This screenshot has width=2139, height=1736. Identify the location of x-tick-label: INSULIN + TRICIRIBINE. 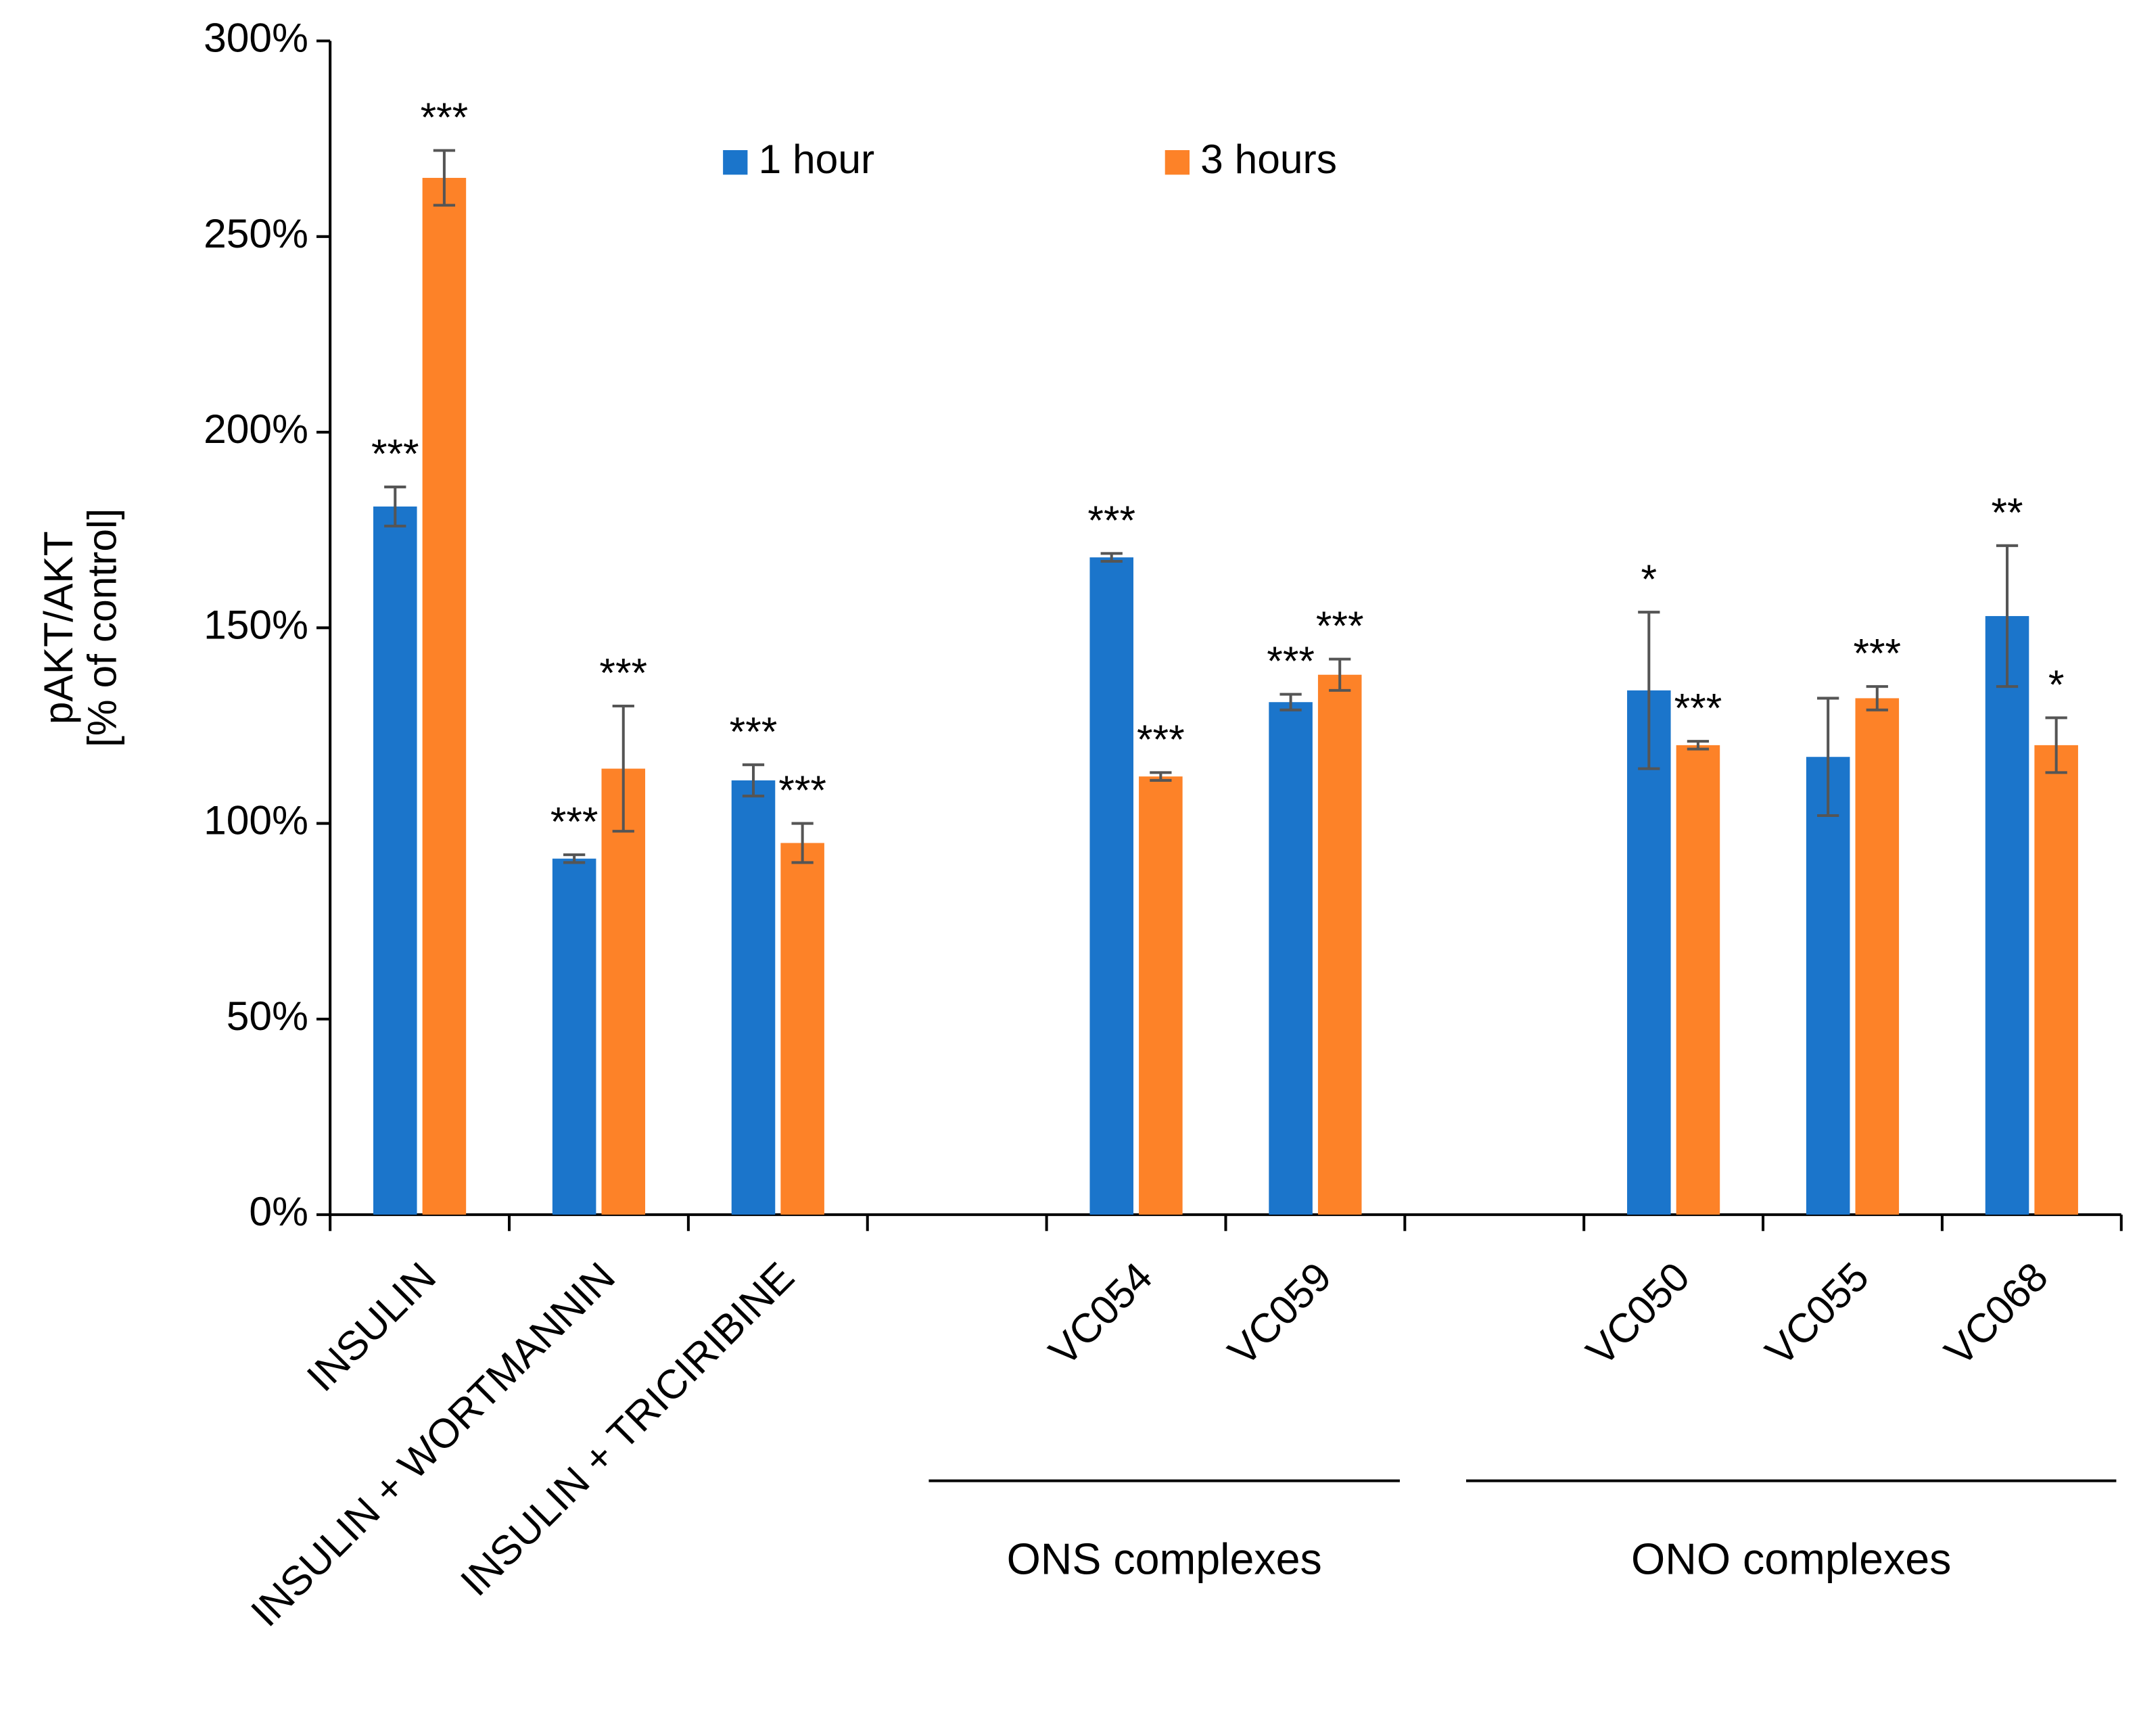
(627, 1428).